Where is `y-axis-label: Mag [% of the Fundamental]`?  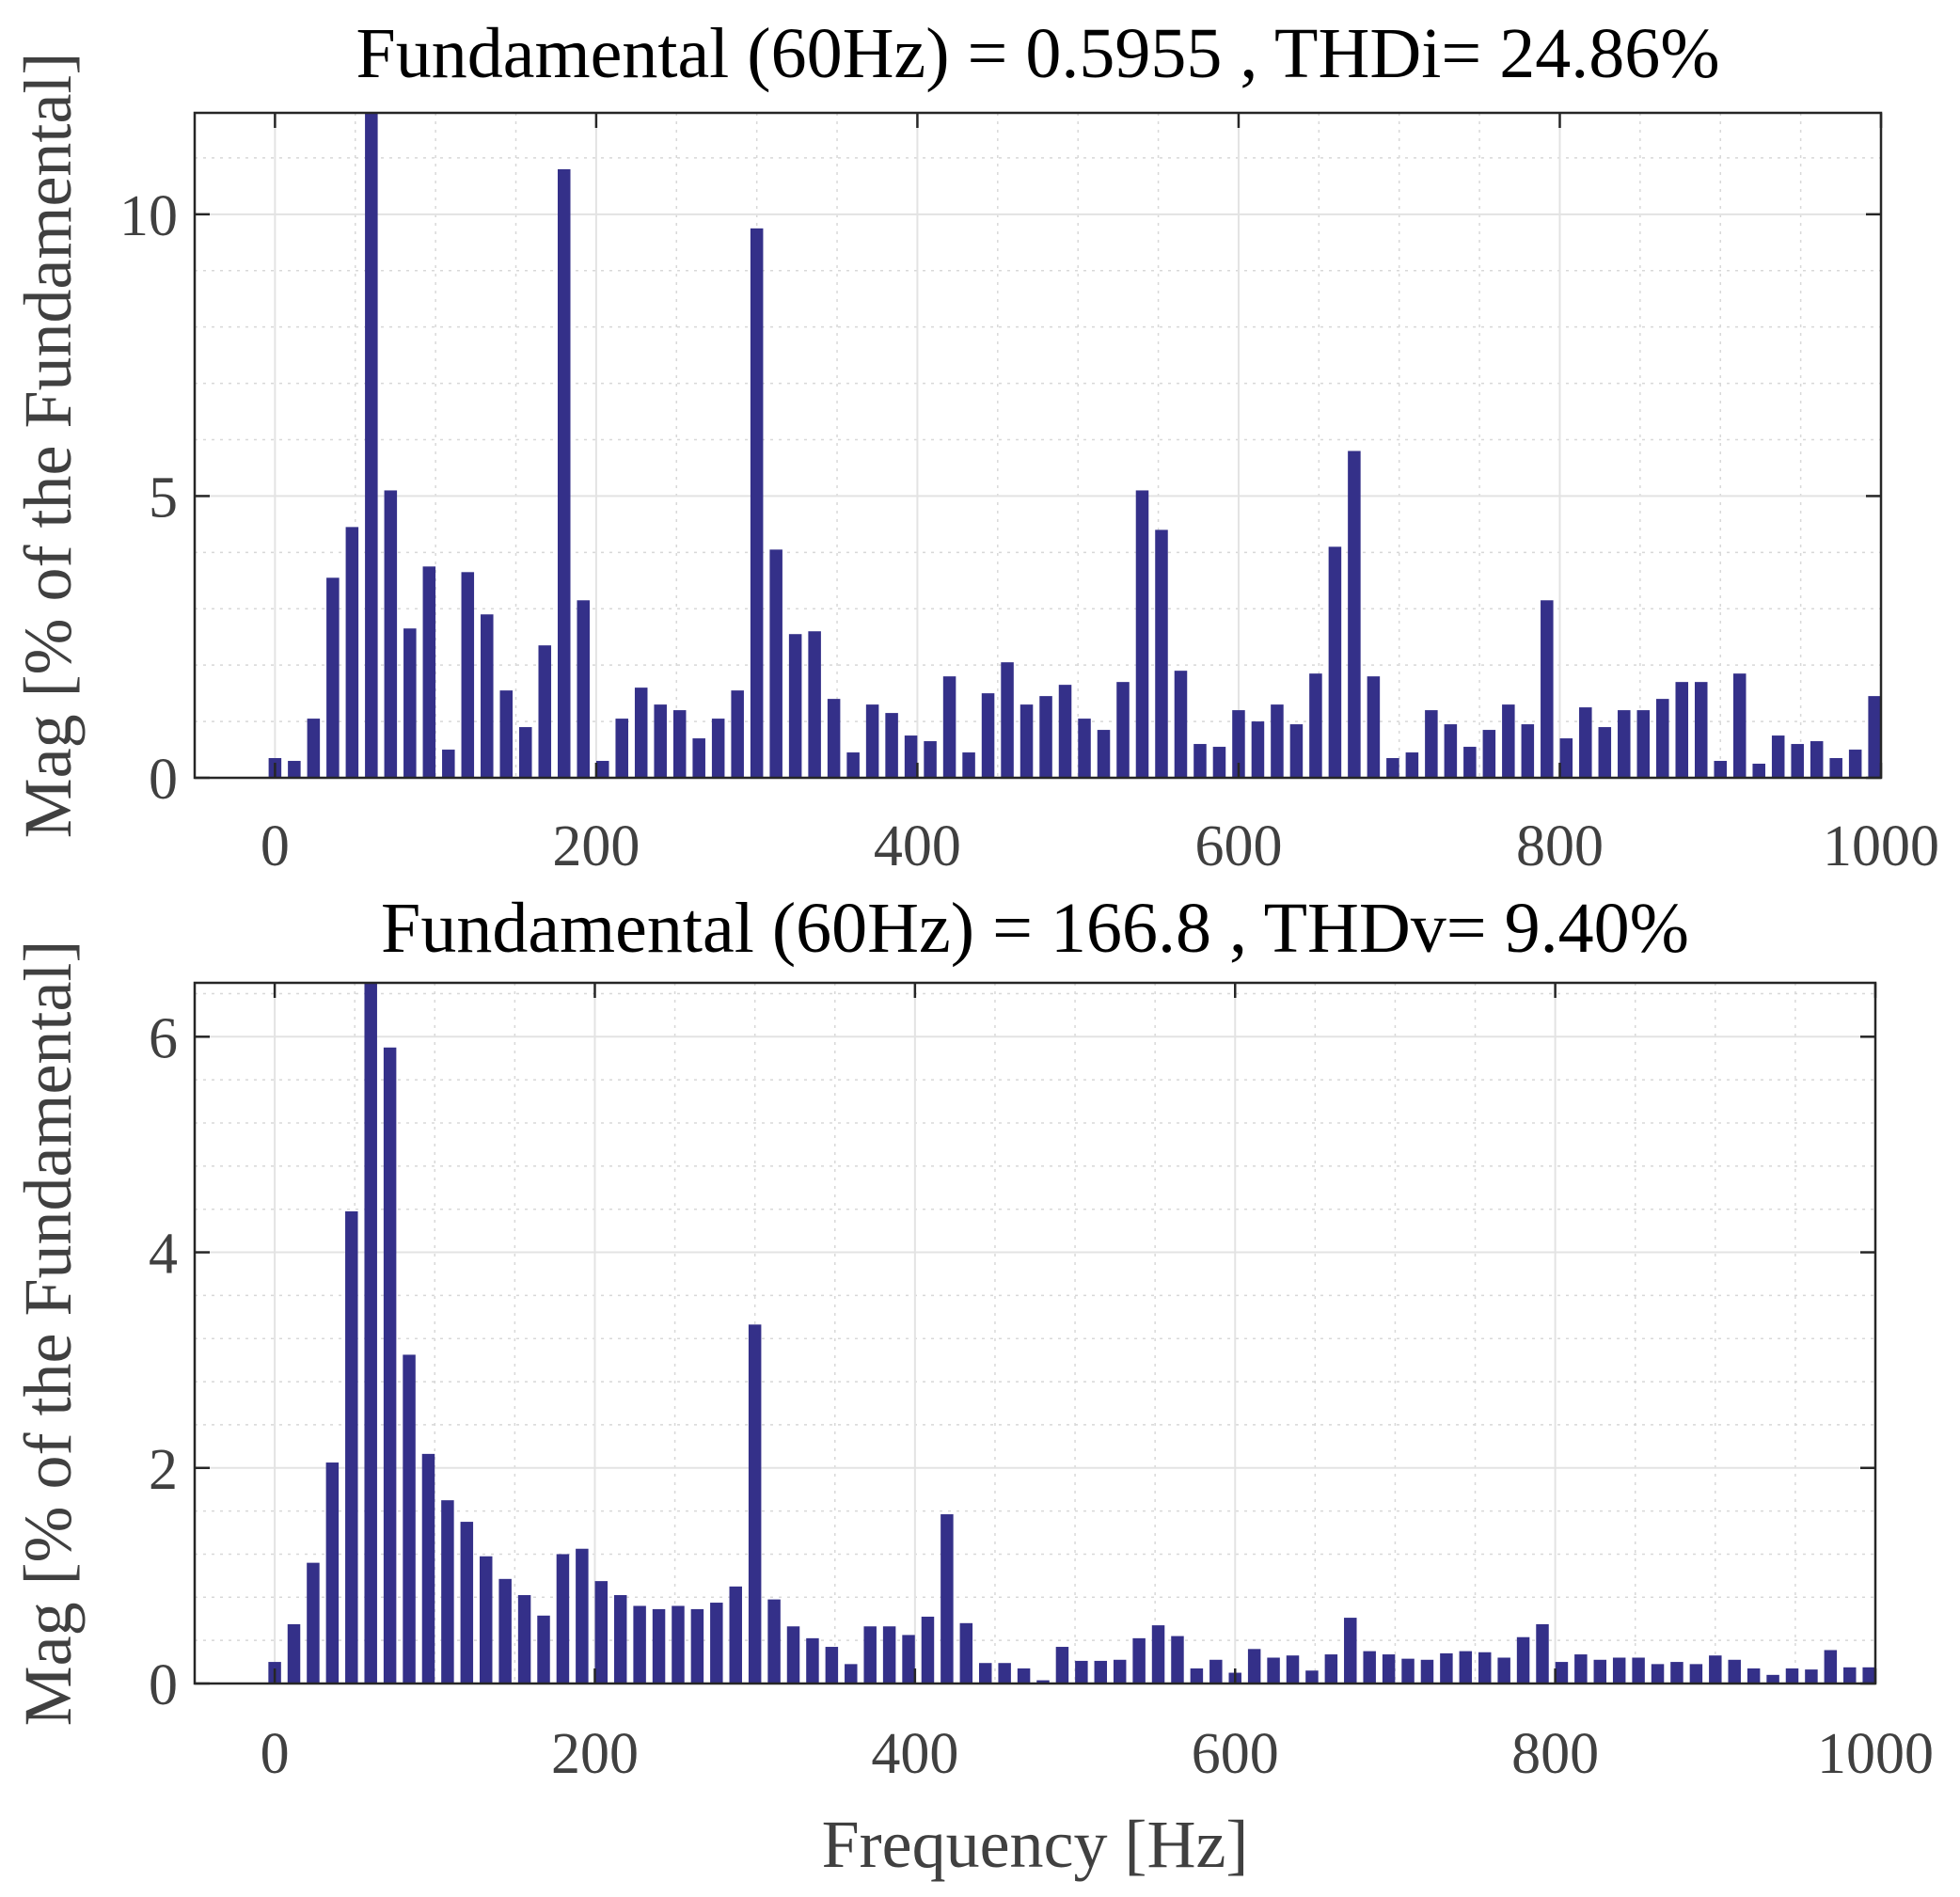 y-axis-label: Mag [% of the Fundamental] is located at coordinates (48, 1334).